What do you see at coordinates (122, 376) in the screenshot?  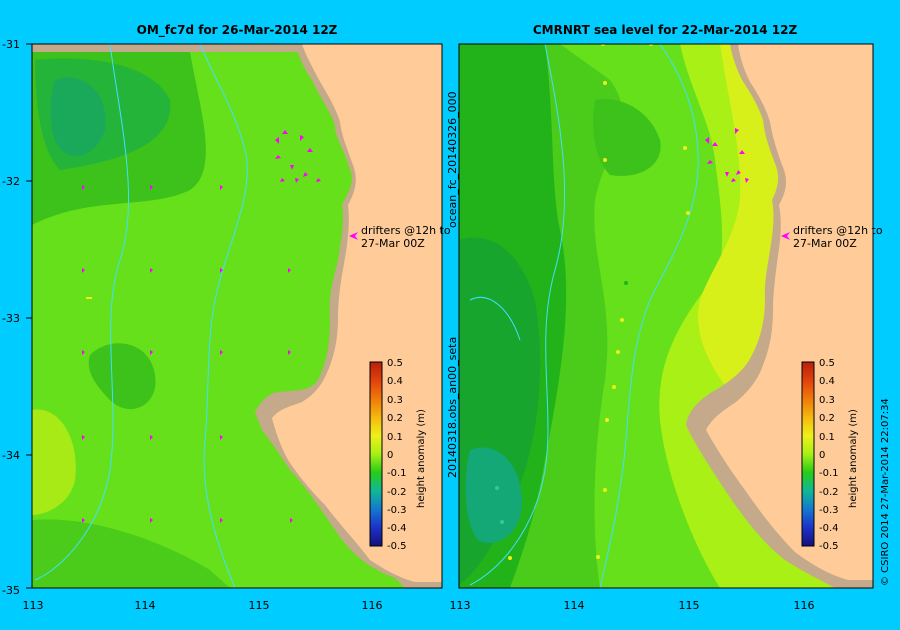 I see `left-sea-darker-mid` at bounding box center [122, 376].